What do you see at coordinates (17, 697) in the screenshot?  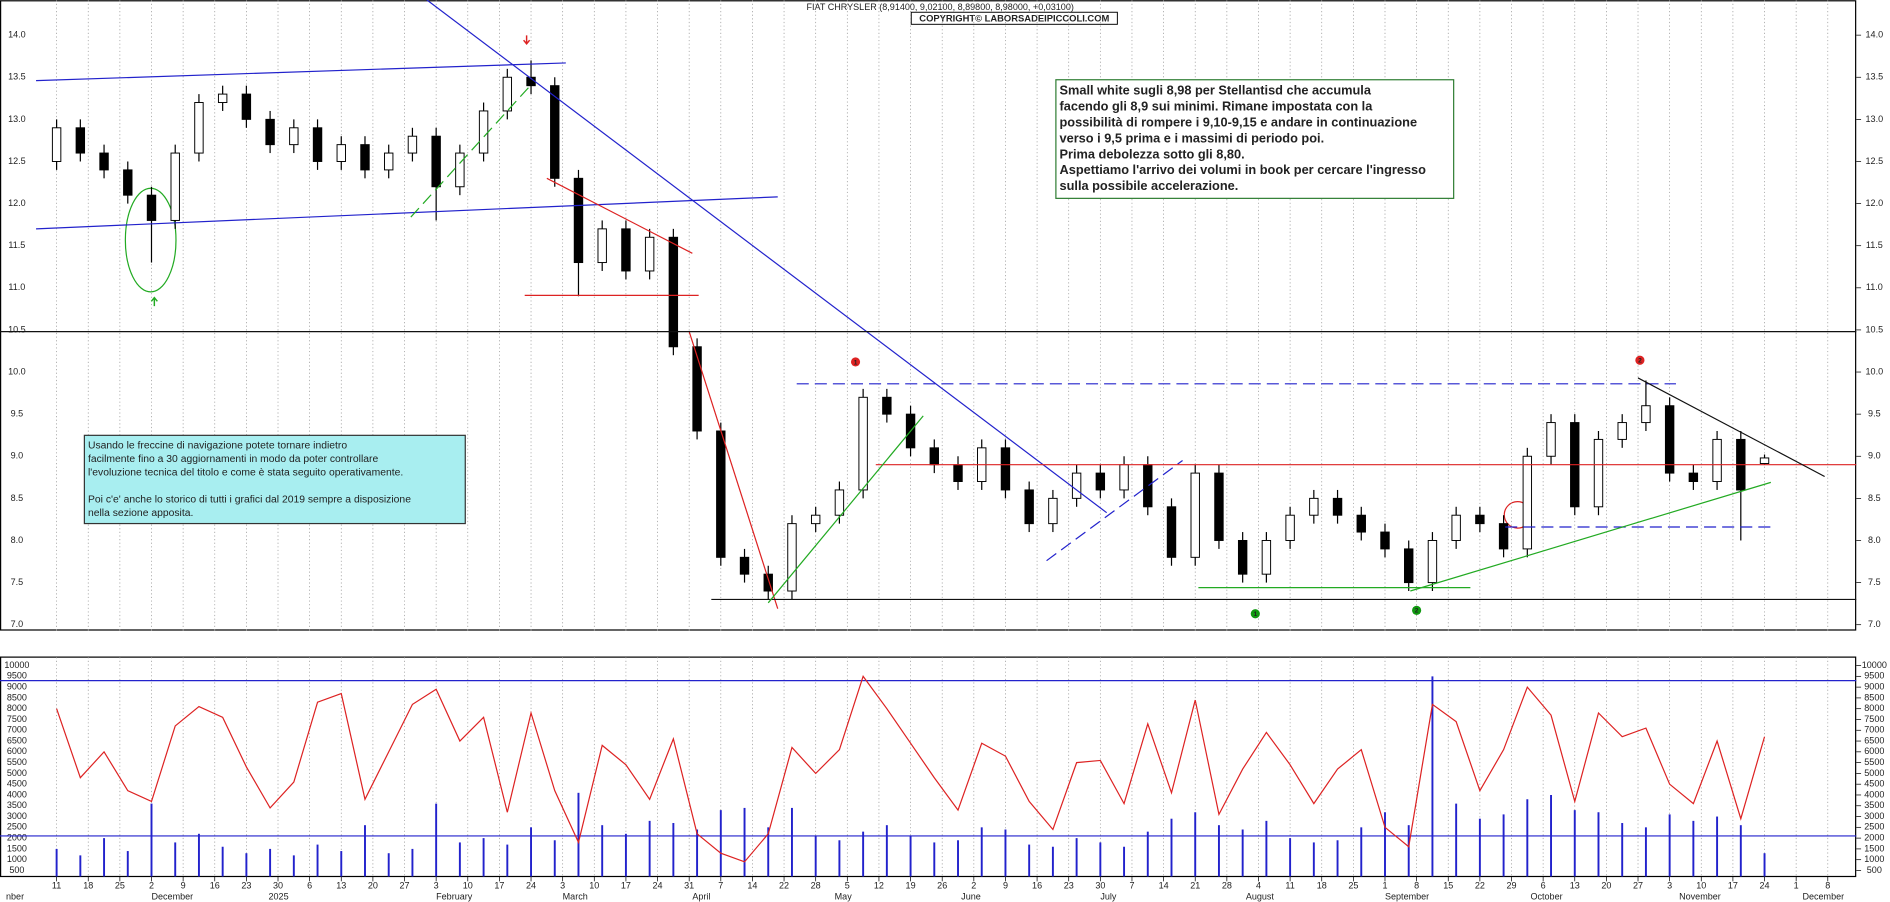 I see `y-tick-label: 8500` at bounding box center [17, 697].